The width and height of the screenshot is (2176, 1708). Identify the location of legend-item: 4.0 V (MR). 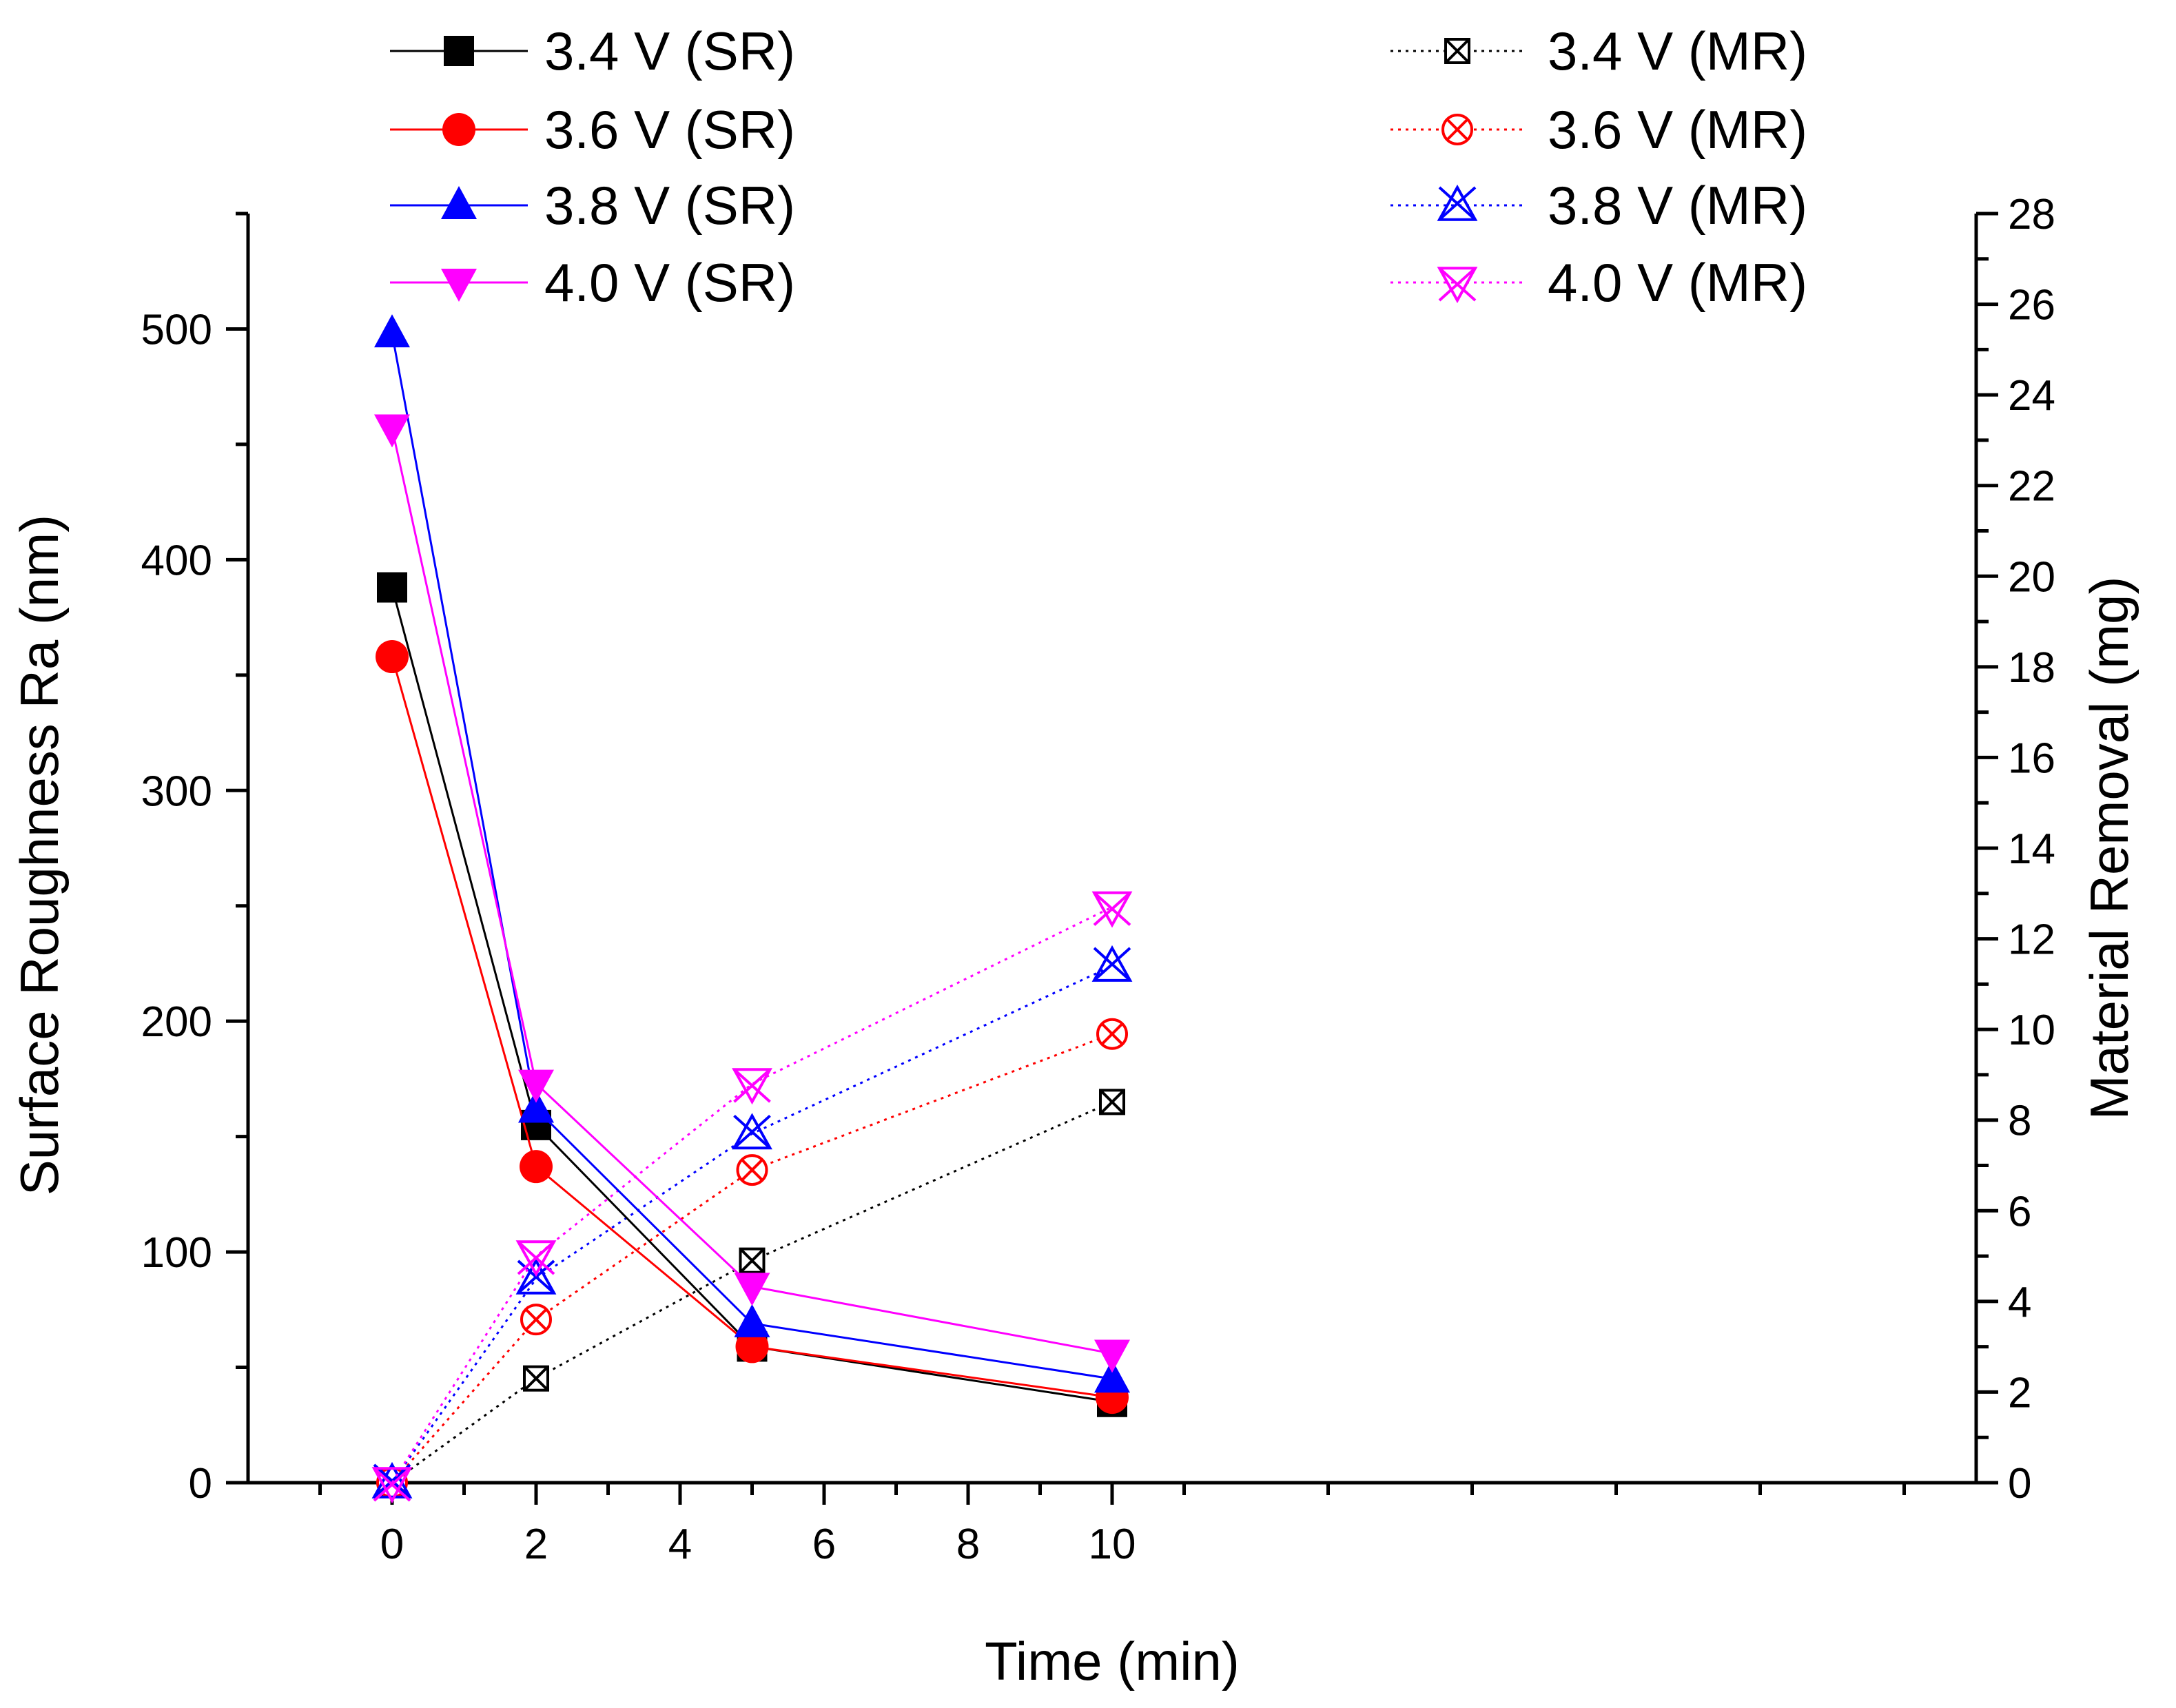
(1598, 282).